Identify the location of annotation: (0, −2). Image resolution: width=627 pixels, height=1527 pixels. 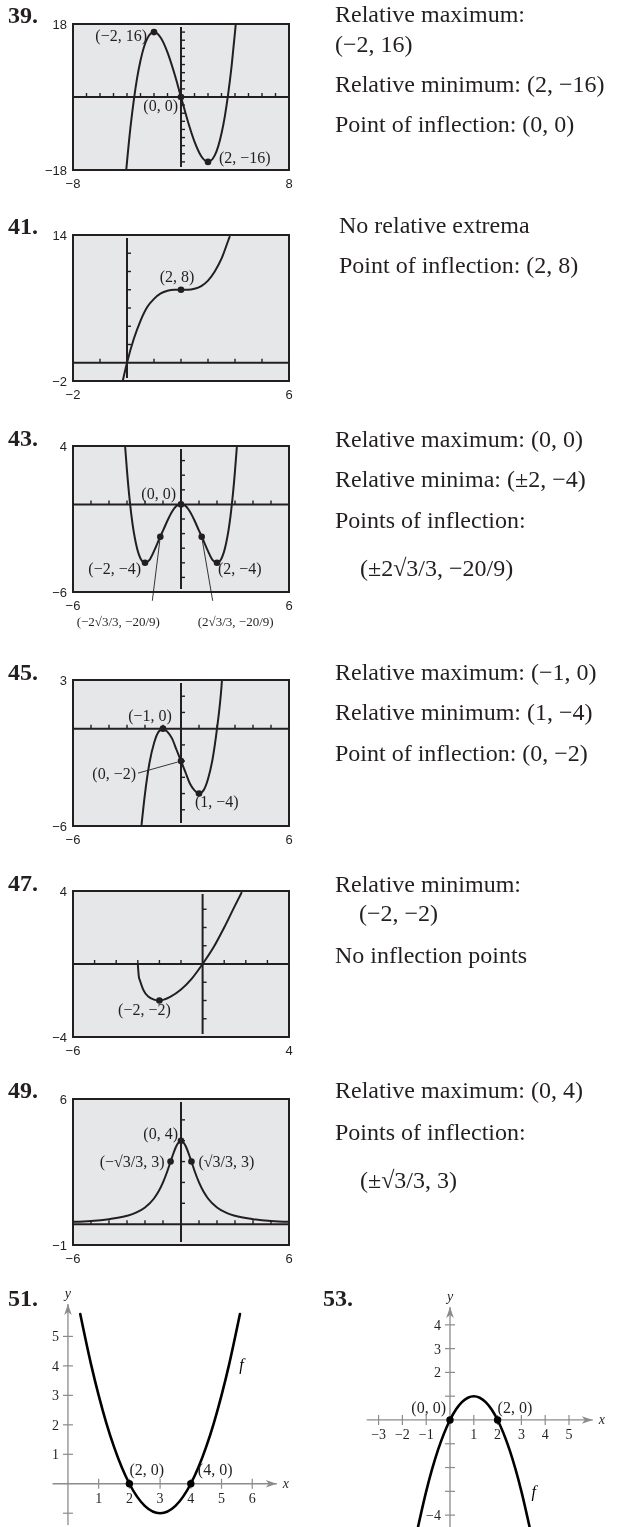
(114, 774).